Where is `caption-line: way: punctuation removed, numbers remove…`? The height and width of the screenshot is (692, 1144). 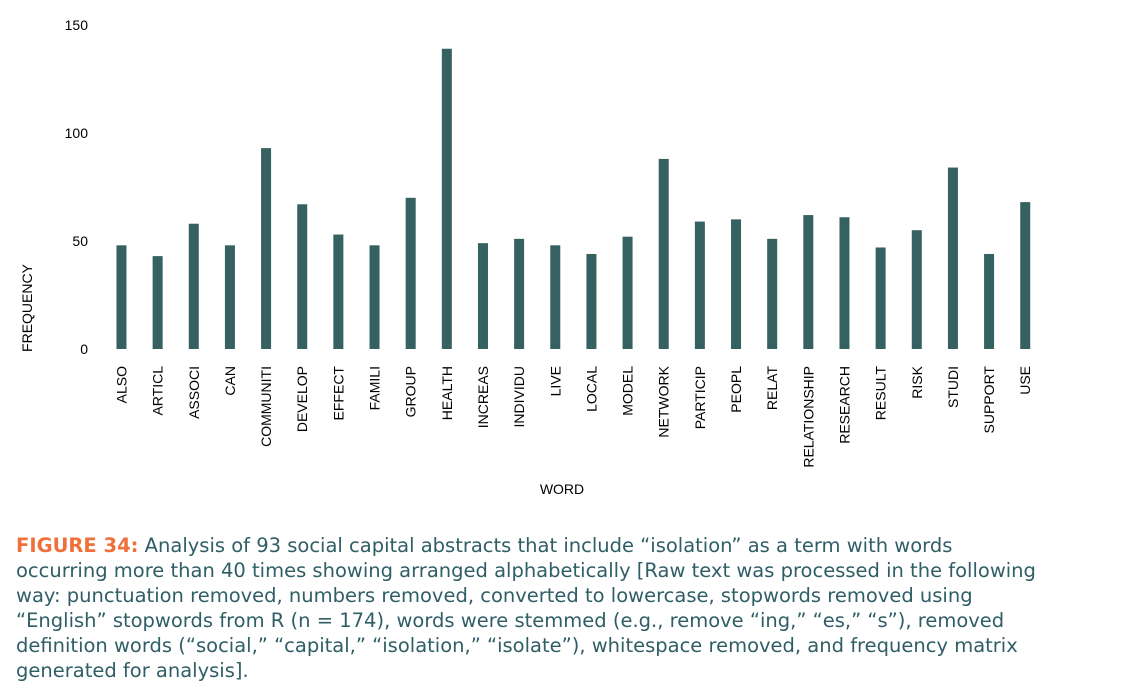
caption-line: way: punctuation removed, numbers remove… is located at coordinates (494, 595).